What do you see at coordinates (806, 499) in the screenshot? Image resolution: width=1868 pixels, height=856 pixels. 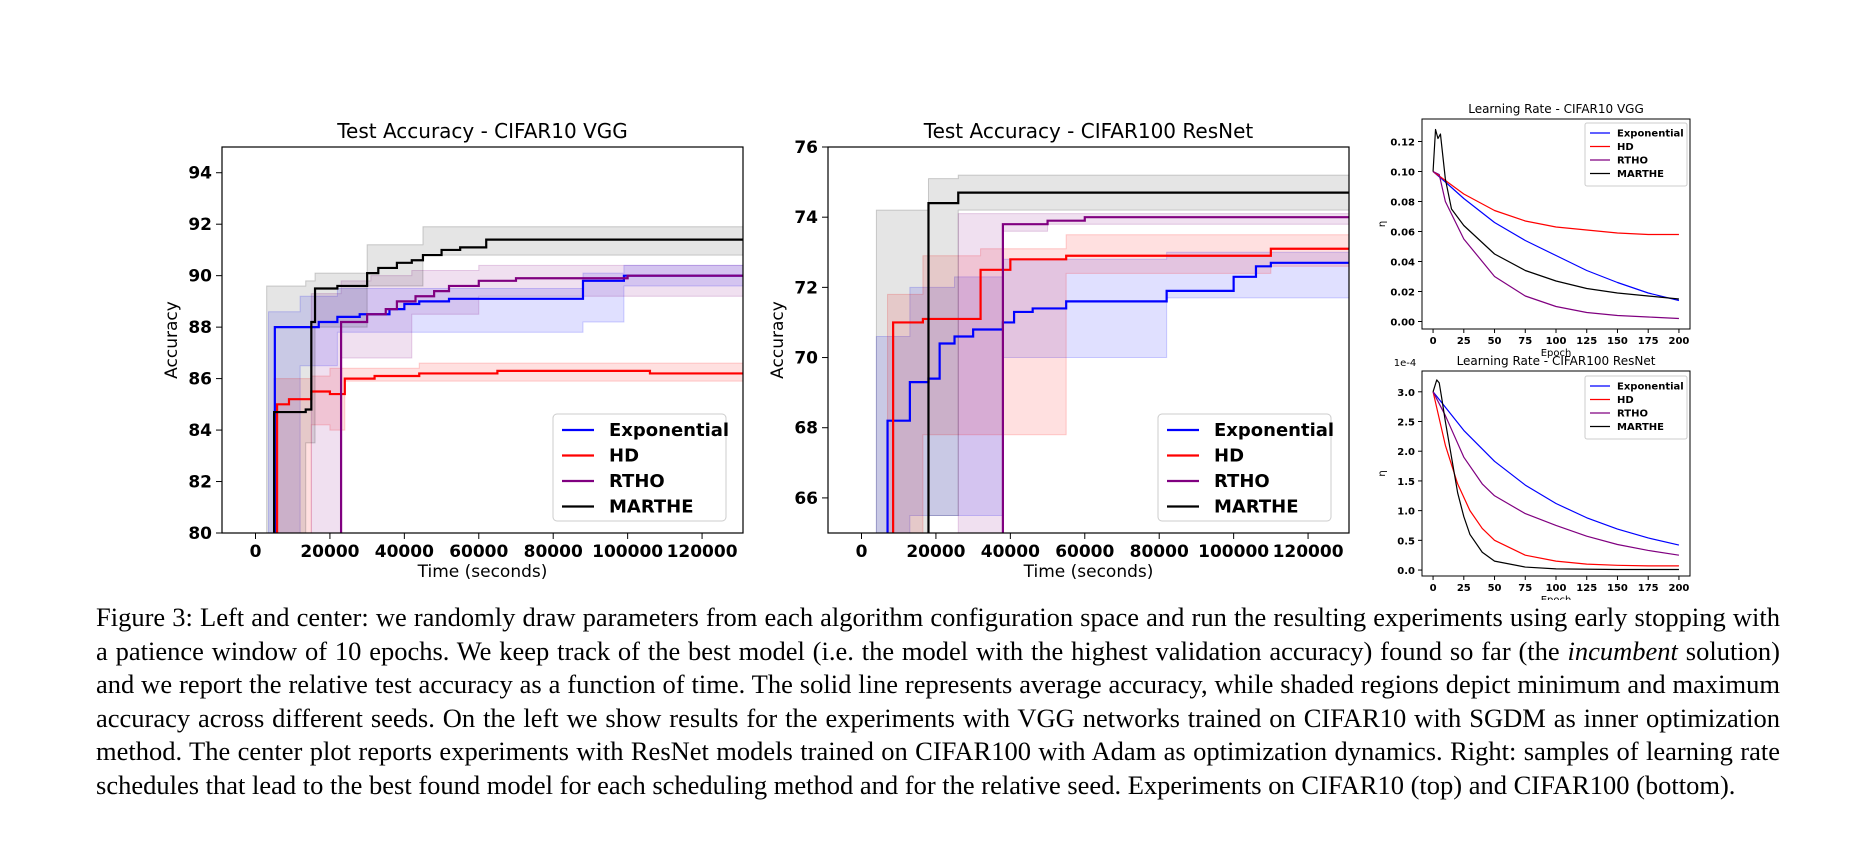 I see `y-tick-label: 66` at bounding box center [806, 499].